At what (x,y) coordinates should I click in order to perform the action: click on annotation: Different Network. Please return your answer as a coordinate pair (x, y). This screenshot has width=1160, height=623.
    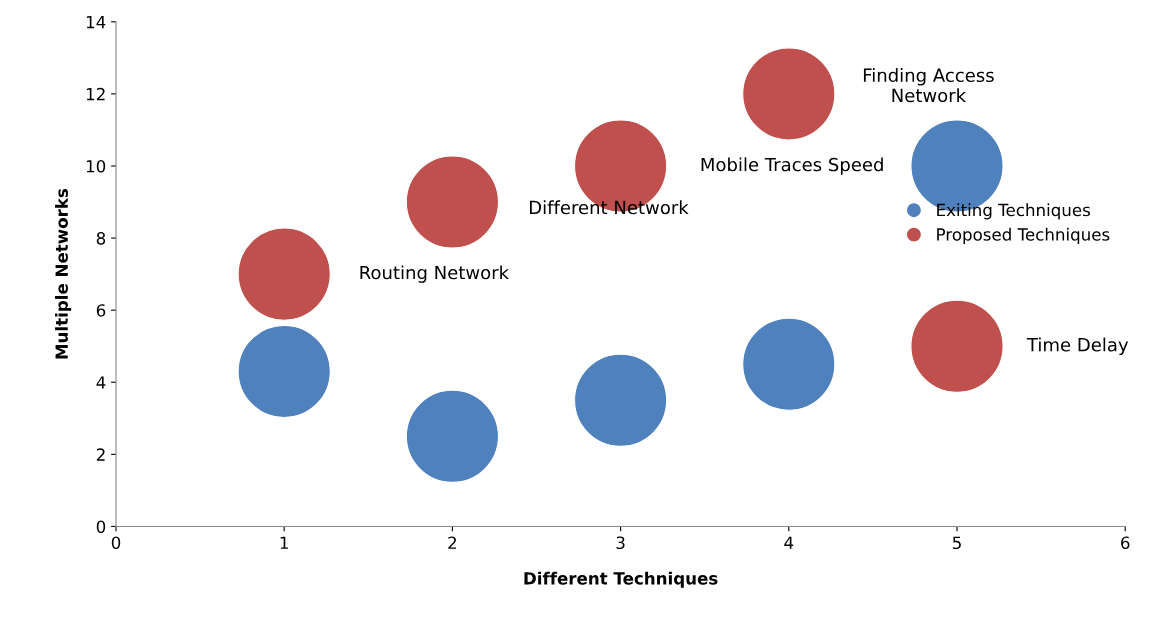
    Looking at the image, I should click on (609, 207).